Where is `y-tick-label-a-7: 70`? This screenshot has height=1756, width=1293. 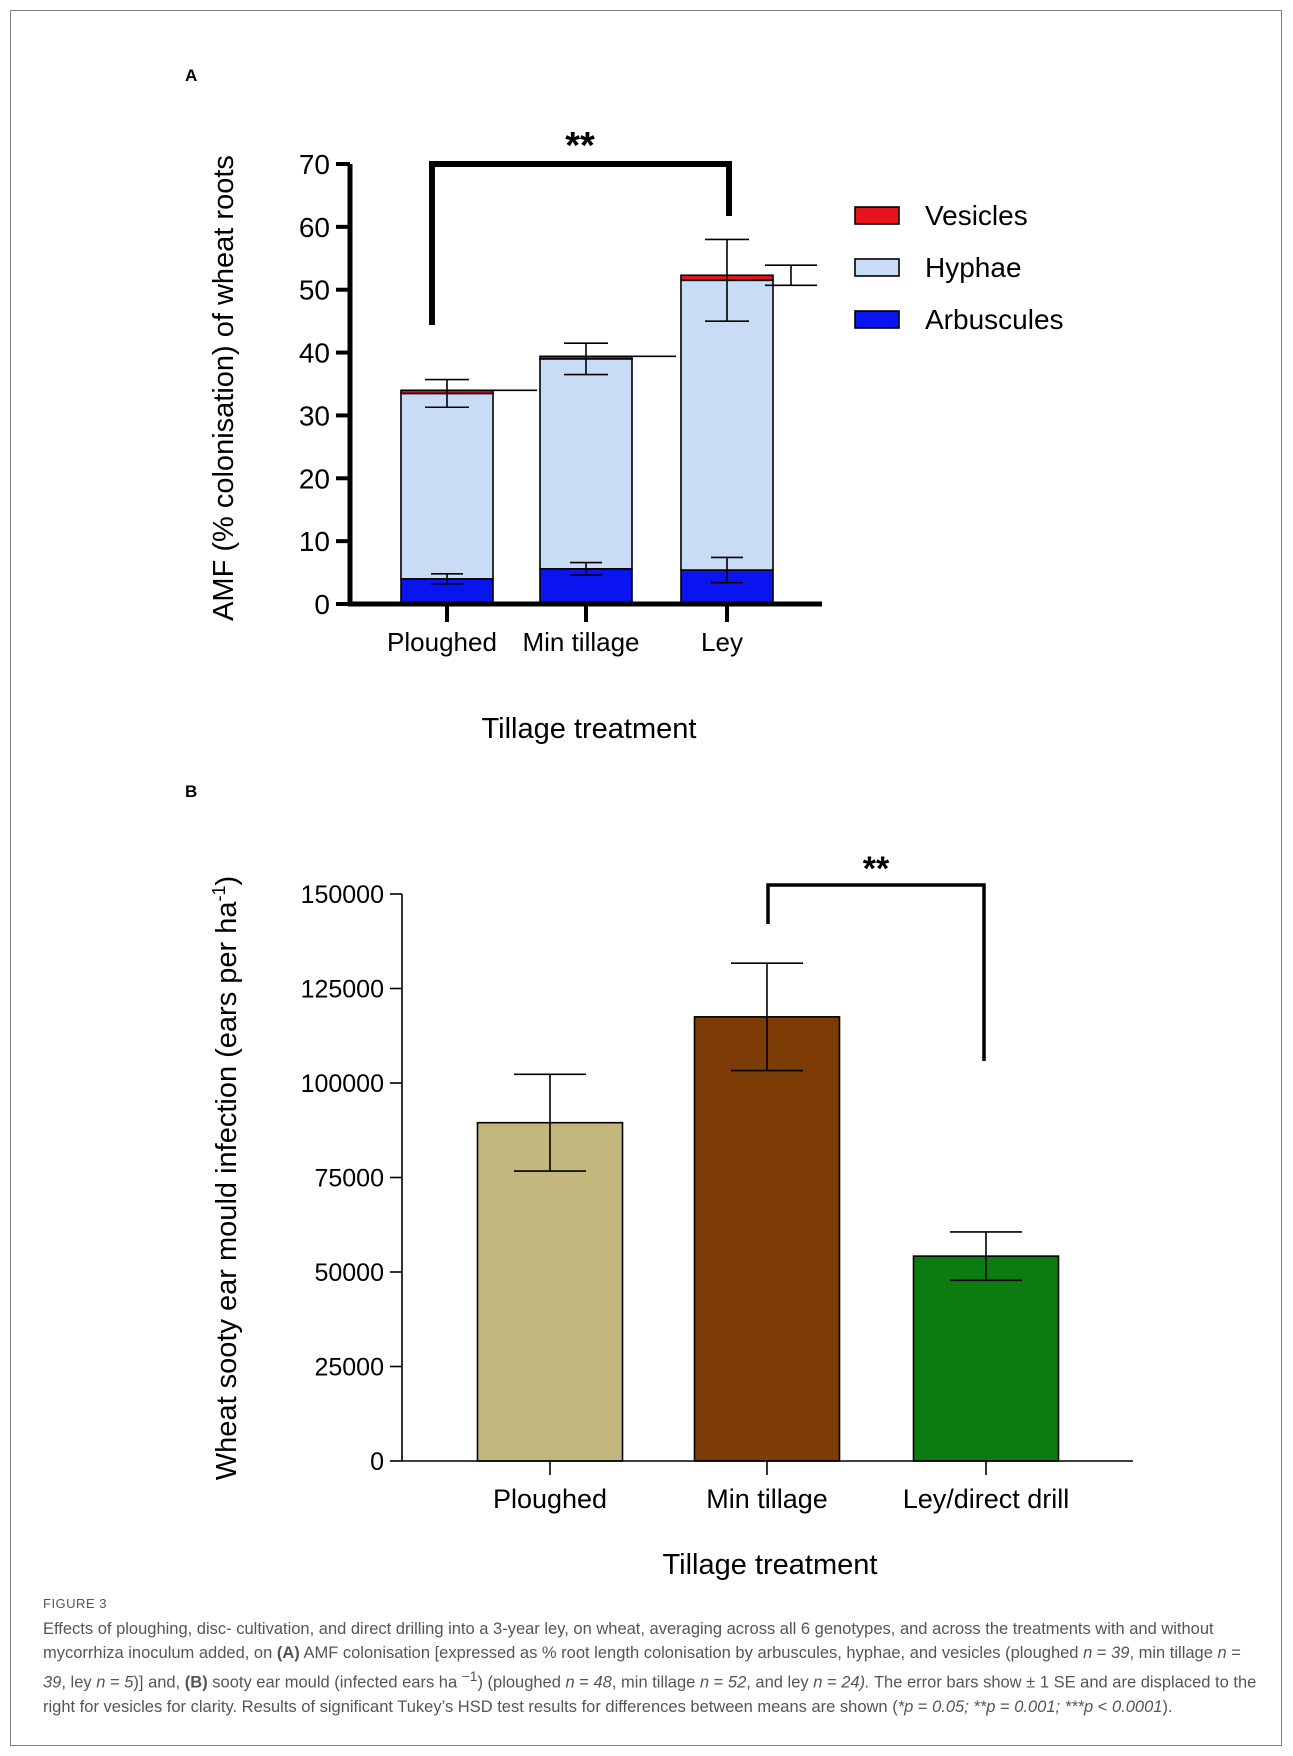 y-tick-label-a-7: 70 is located at coordinates (314, 164).